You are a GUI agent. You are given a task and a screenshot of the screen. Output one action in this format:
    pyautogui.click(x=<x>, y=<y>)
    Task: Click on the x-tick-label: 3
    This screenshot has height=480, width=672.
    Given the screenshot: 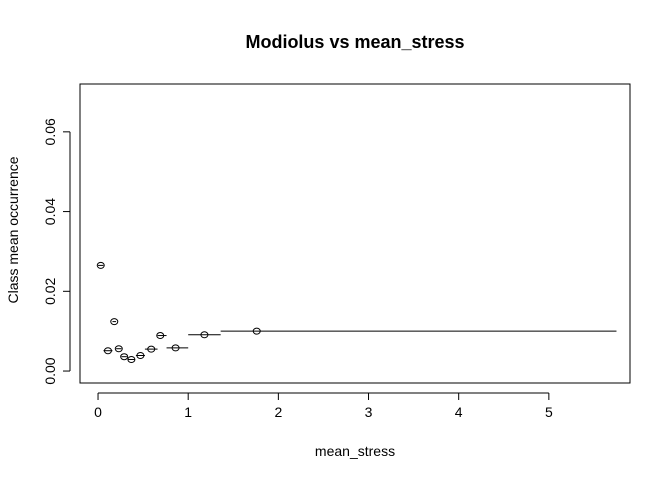 What is the action you would take?
    pyautogui.click(x=369, y=412)
    